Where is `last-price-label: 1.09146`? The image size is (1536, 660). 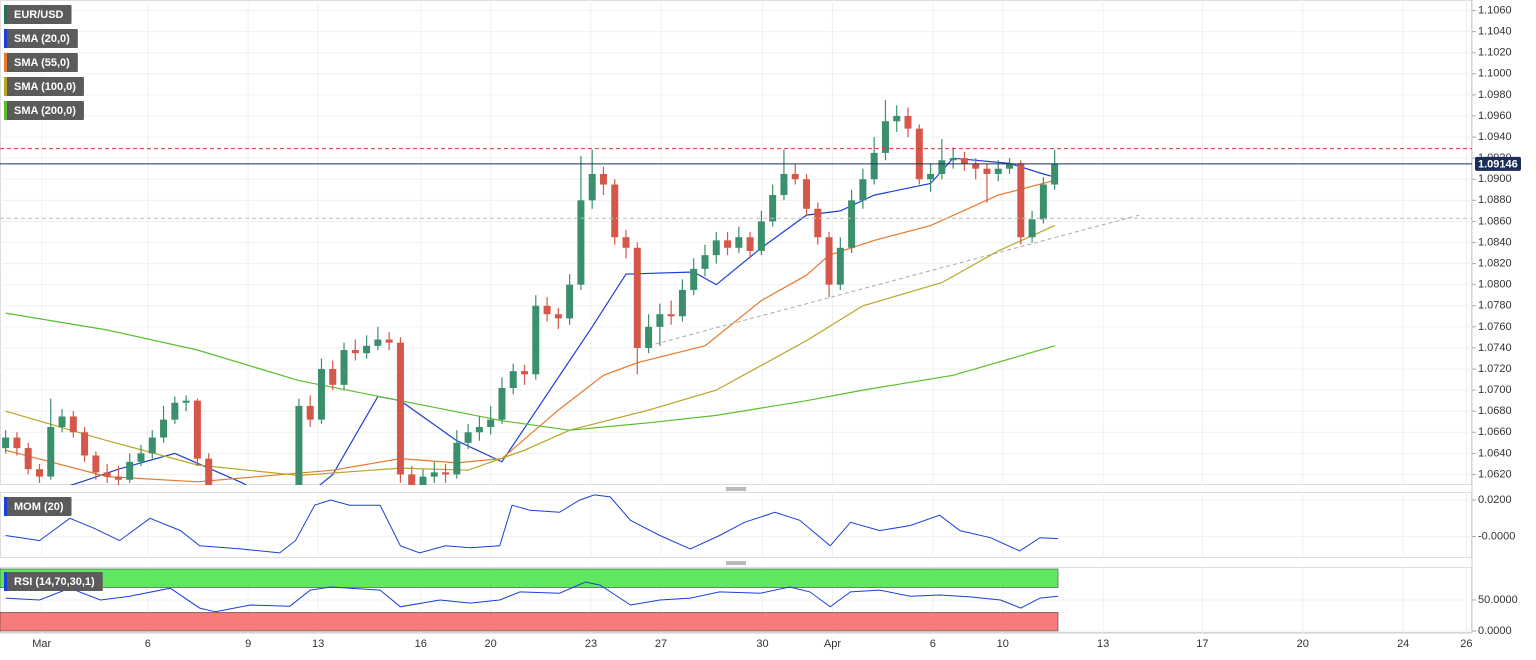
last-price-label: 1.09146 is located at coordinates (1498, 164).